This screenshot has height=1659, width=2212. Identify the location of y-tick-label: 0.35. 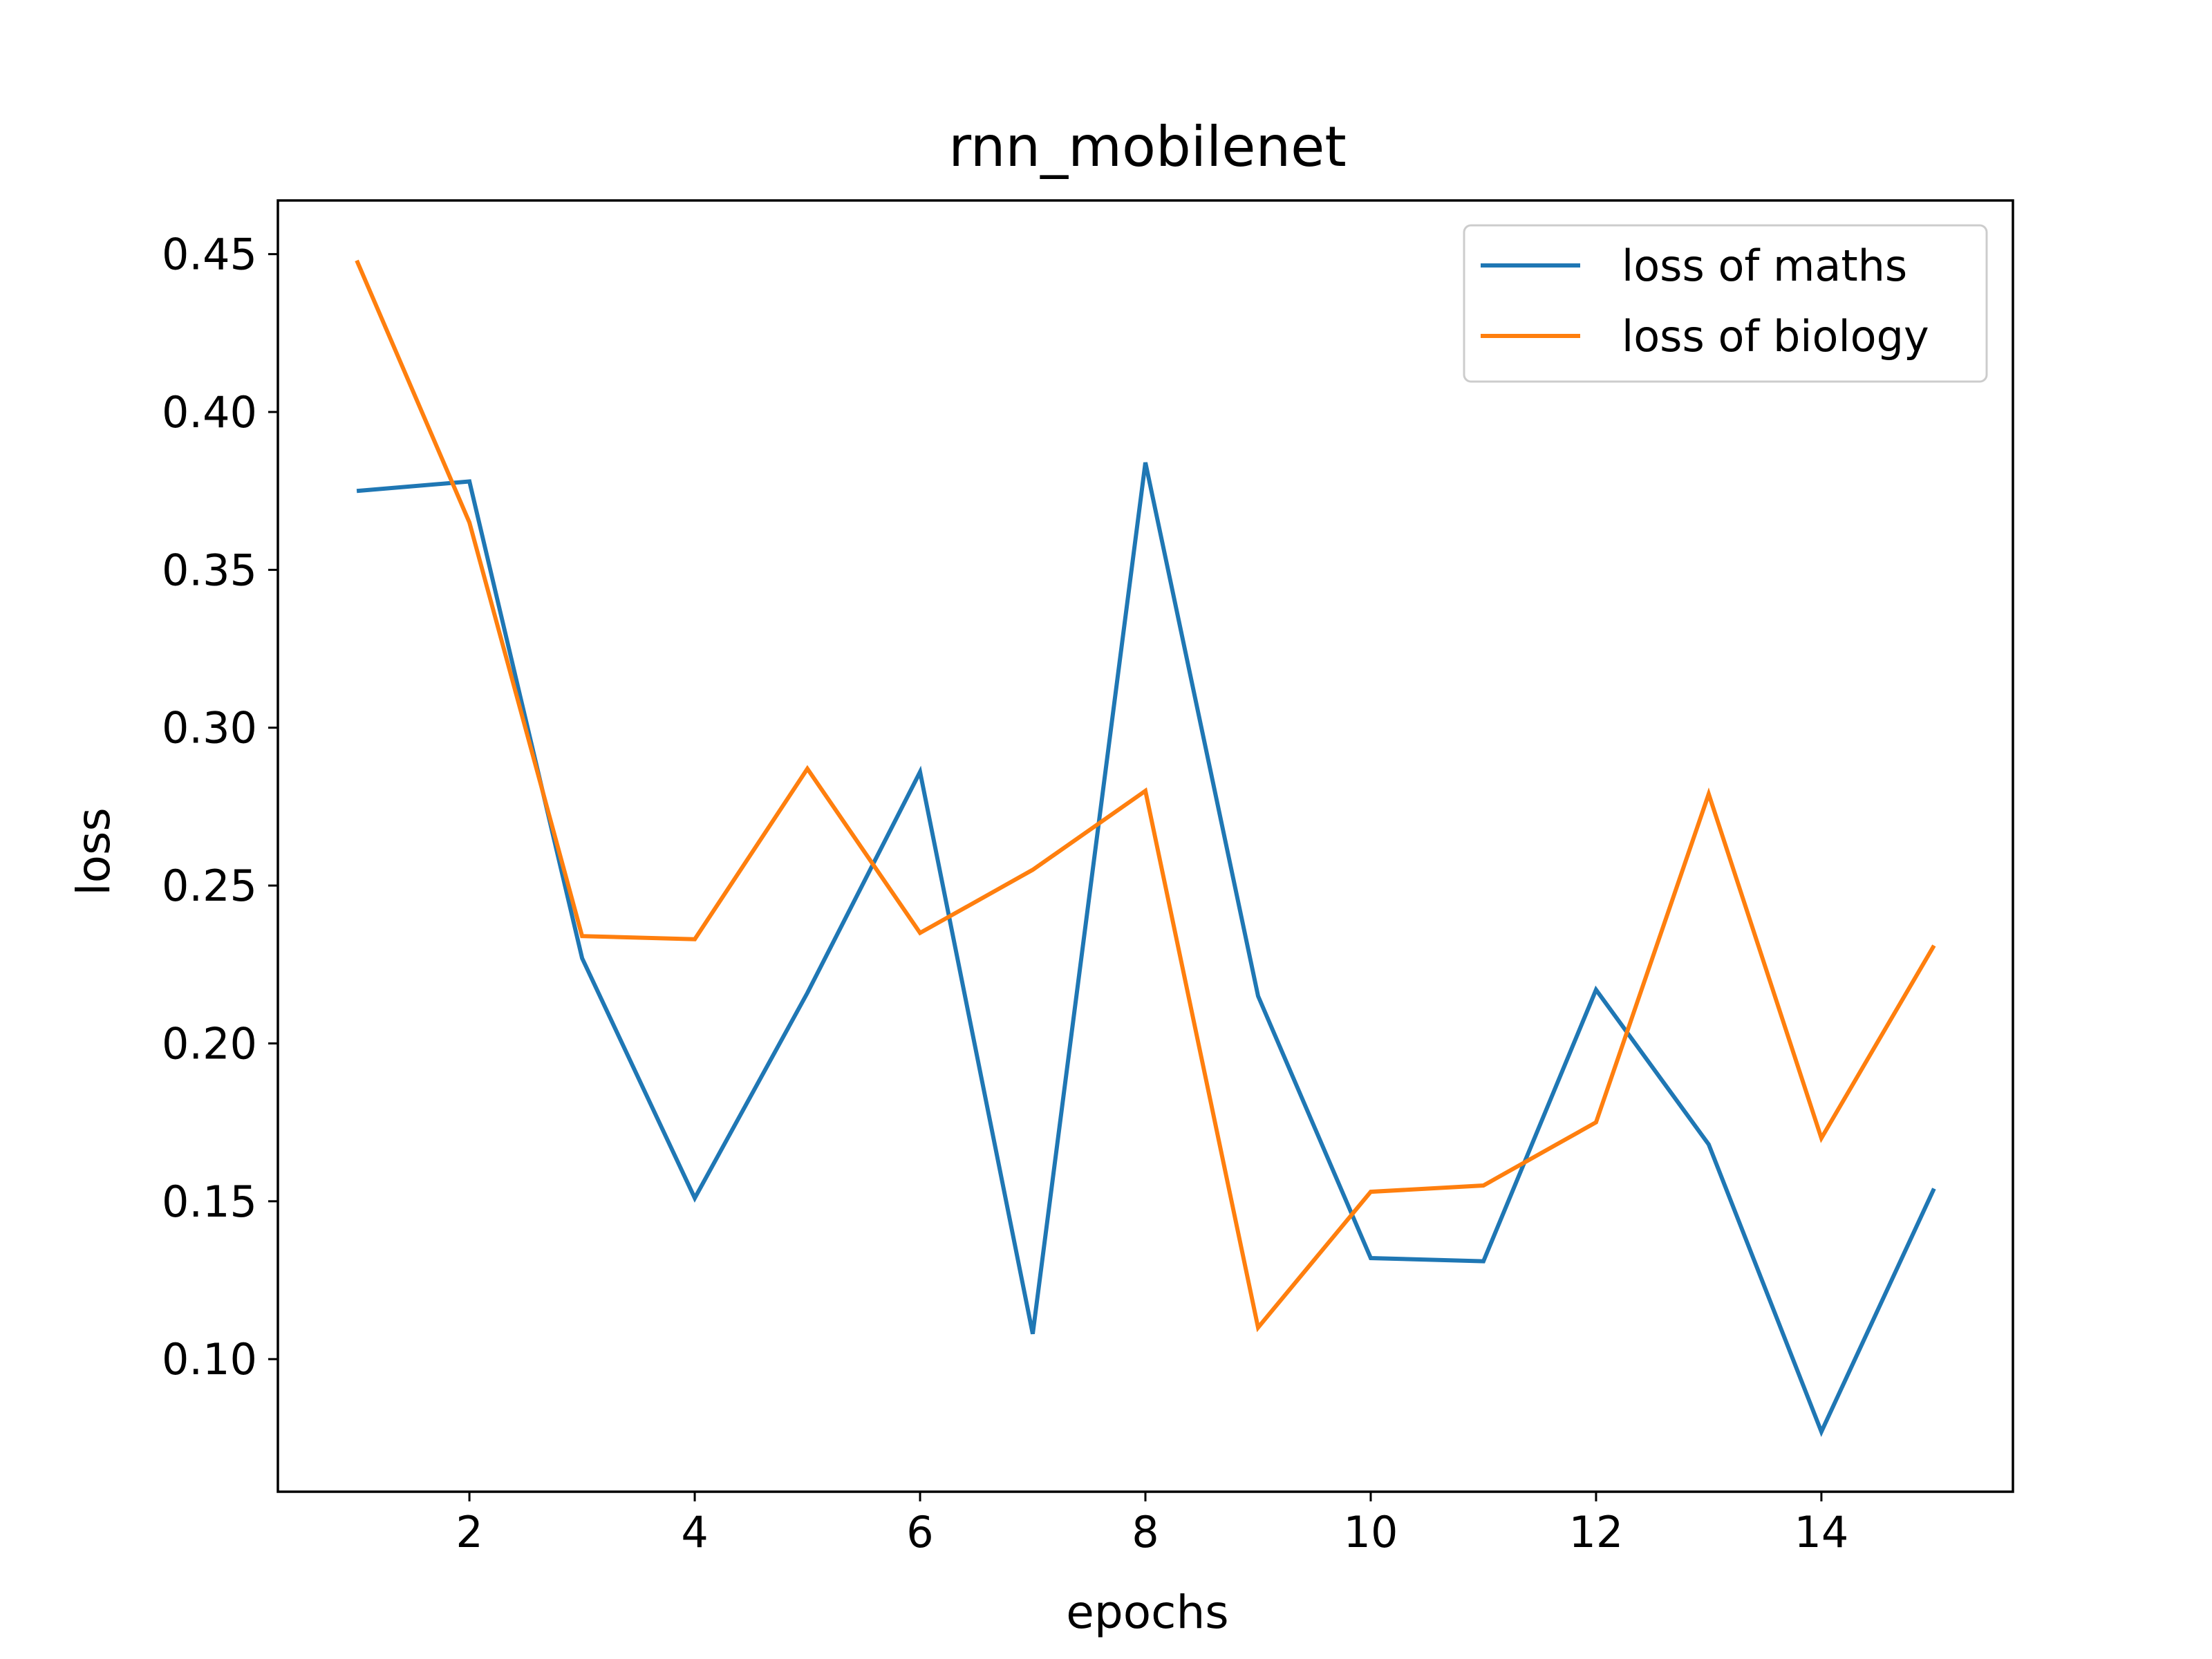
(209, 570).